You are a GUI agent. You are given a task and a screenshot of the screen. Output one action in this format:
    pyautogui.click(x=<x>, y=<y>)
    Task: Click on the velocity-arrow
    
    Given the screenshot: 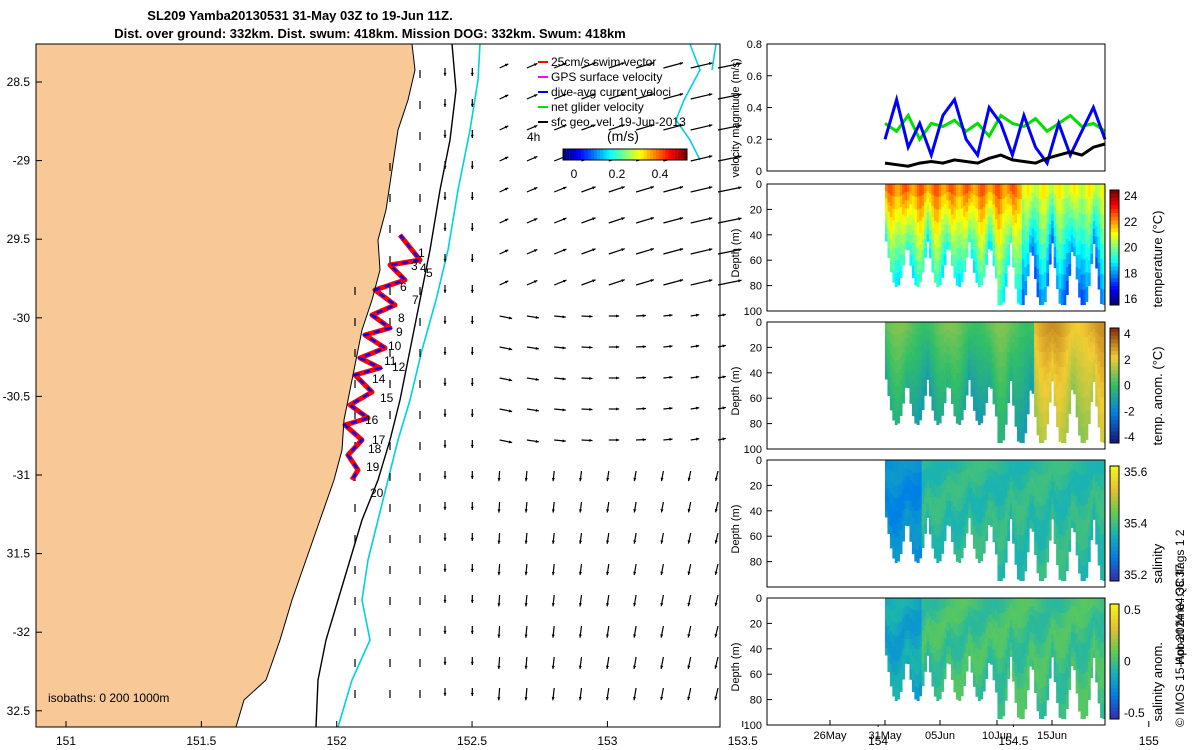 What is the action you would take?
    pyautogui.click(x=729, y=158)
    